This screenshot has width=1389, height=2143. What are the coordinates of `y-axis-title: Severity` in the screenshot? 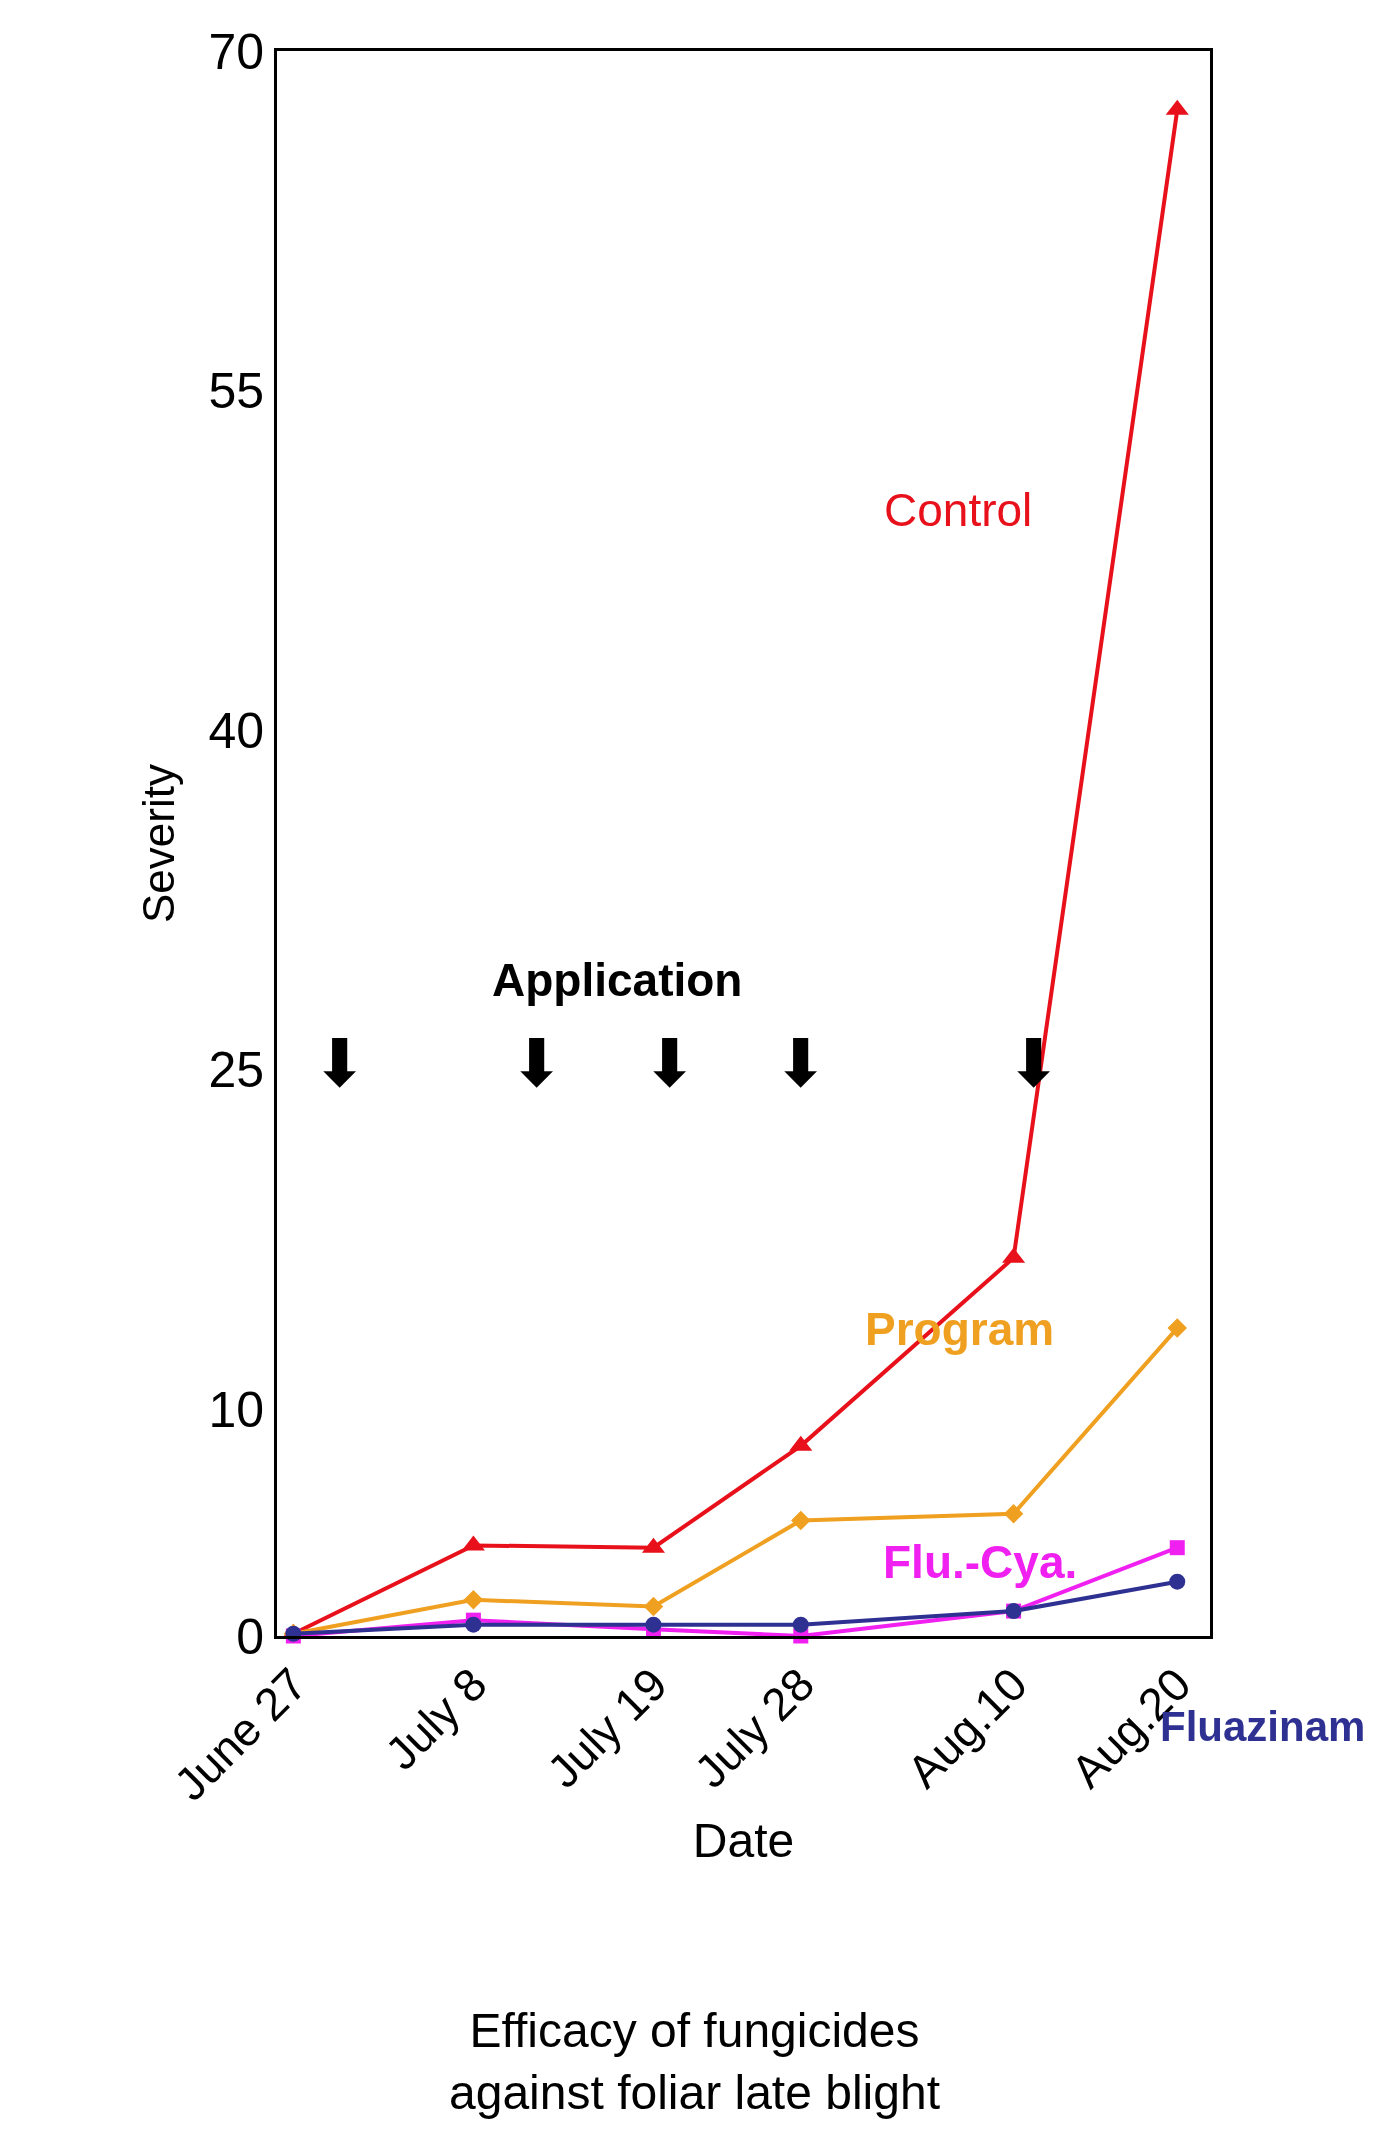 It's located at (159, 843).